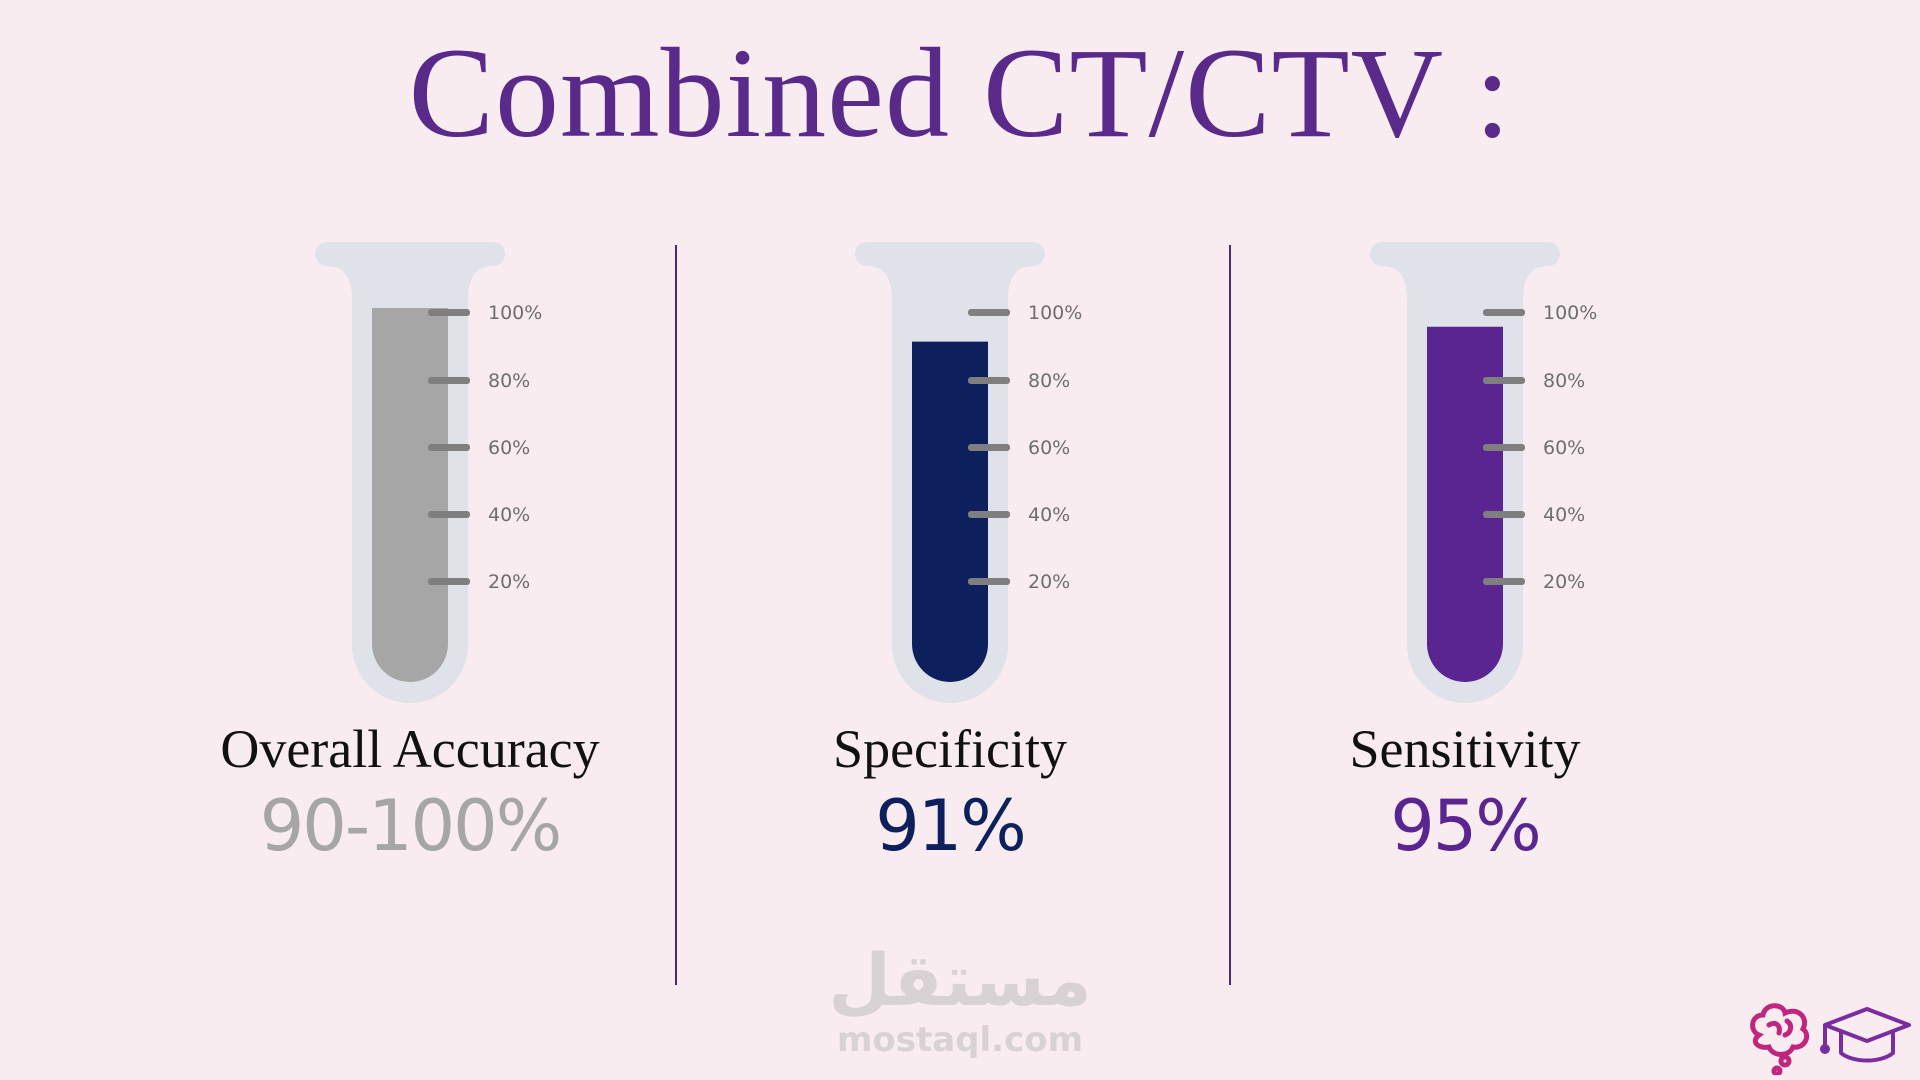  Describe the element at coordinates (410, 826) in the screenshot. I see `metric-value: 90-100%` at that location.